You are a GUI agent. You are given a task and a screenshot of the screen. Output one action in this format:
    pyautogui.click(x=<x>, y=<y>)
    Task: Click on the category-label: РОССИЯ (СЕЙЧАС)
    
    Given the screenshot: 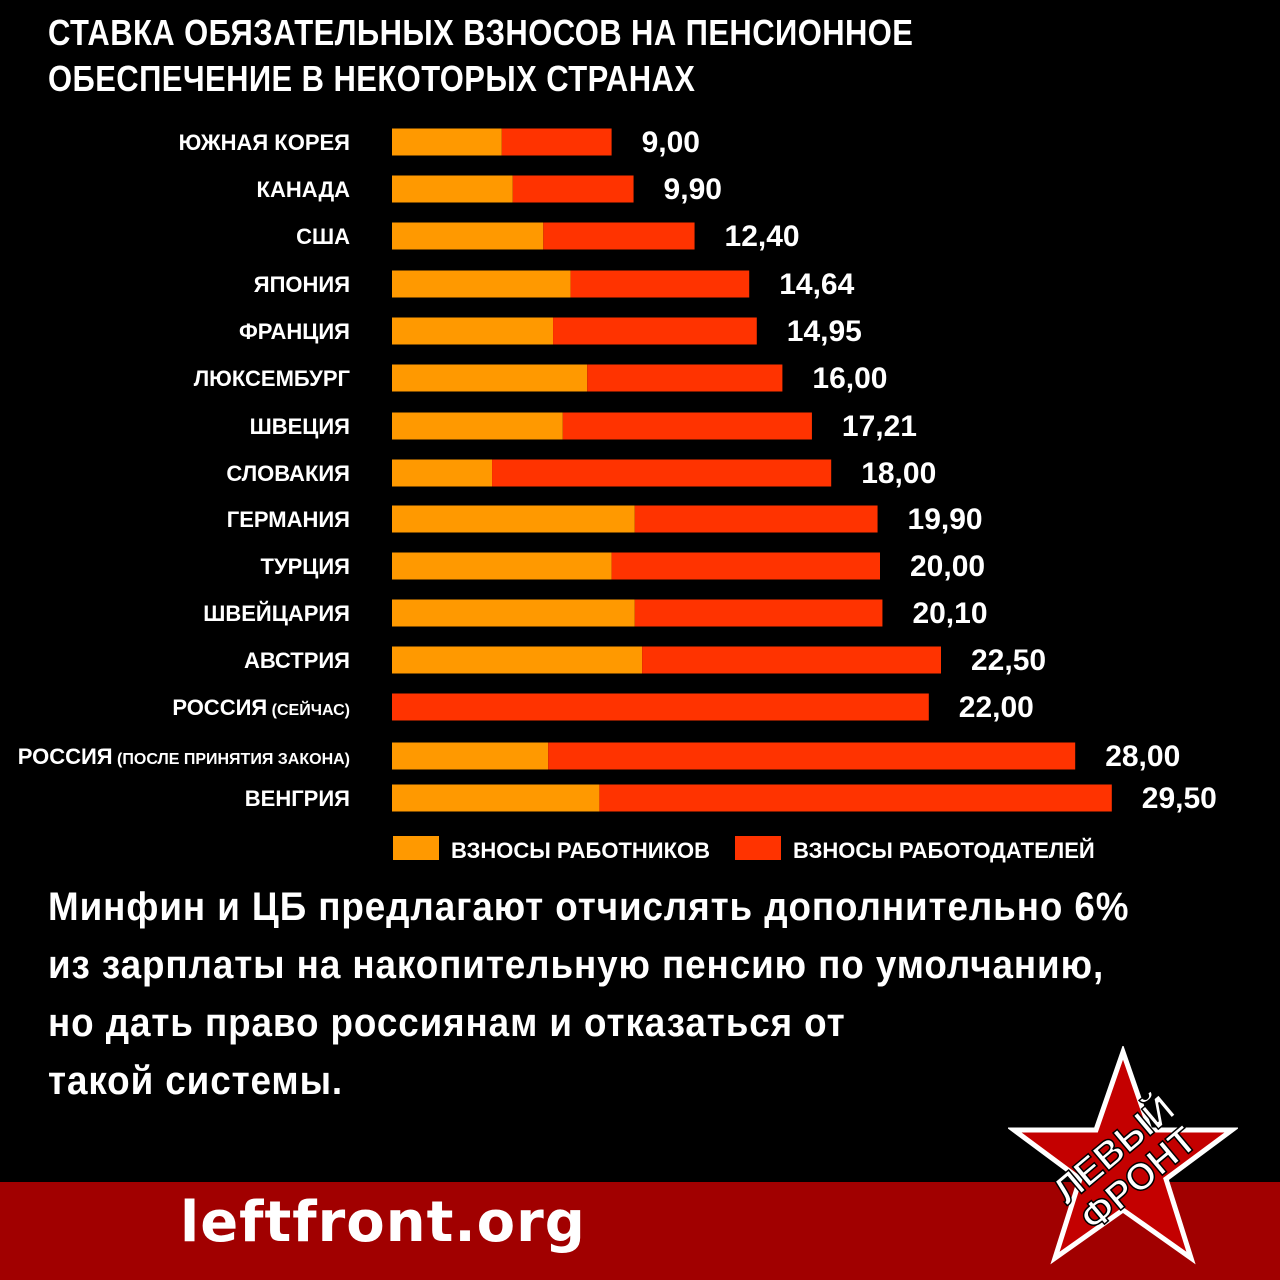 What is the action you would take?
    pyautogui.click(x=261, y=707)
    